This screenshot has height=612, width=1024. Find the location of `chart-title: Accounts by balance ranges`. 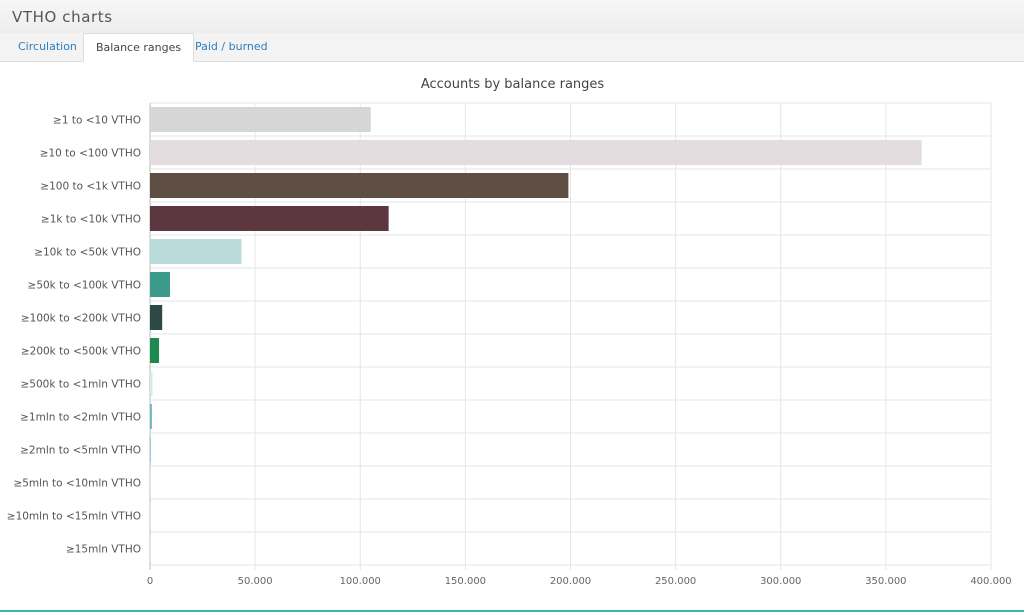

chart-title: Accounts by balance ranges is located at coordinates (513, 84).